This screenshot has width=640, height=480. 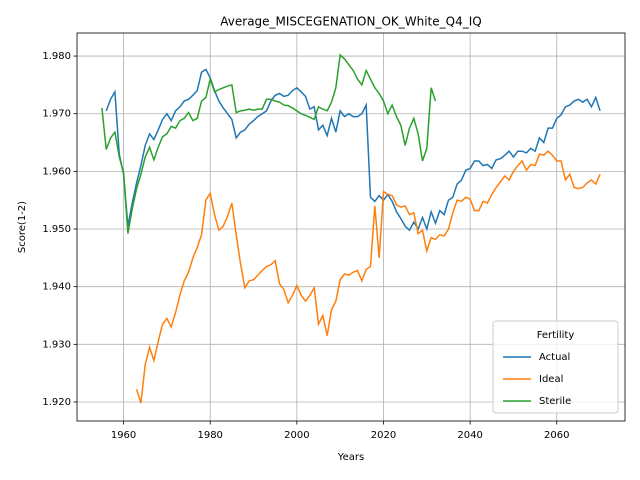 I want to click on x-tick-label: 1980, so click(x=209, y=435).